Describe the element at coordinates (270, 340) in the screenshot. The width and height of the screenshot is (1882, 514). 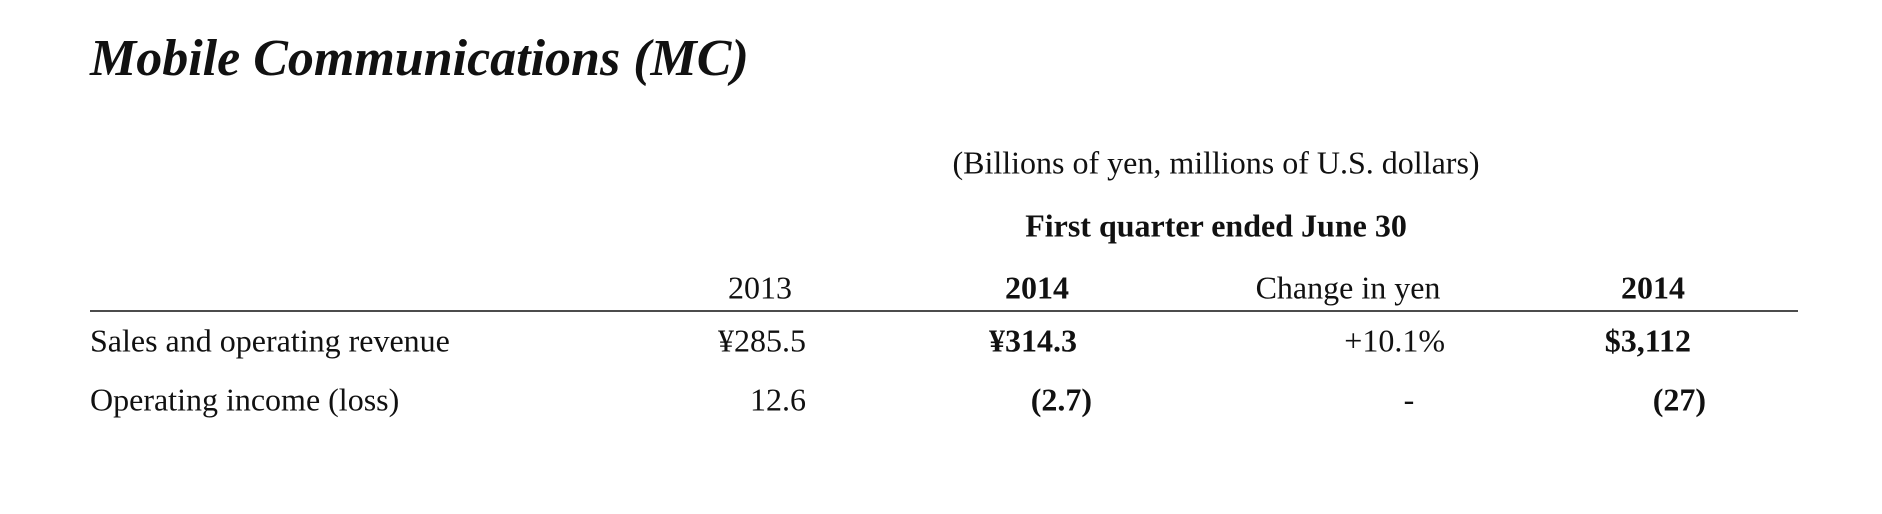
I see `row-label: Sales and operating revenue` at that location.